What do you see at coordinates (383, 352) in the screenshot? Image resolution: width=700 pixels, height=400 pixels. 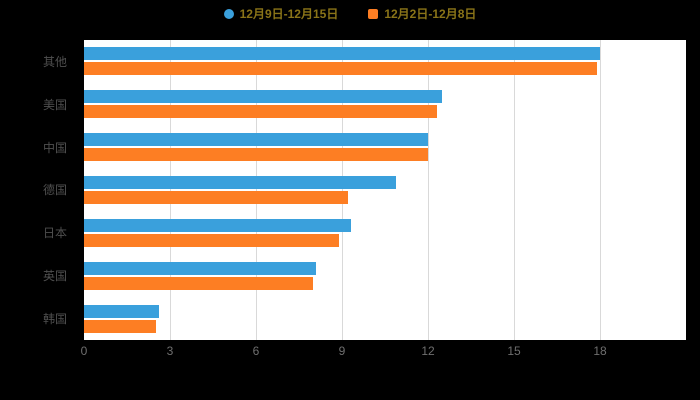 I see `x-axis-tick-labels: 0 3 6 9 12 15 18` at bounding box center [383, 352].